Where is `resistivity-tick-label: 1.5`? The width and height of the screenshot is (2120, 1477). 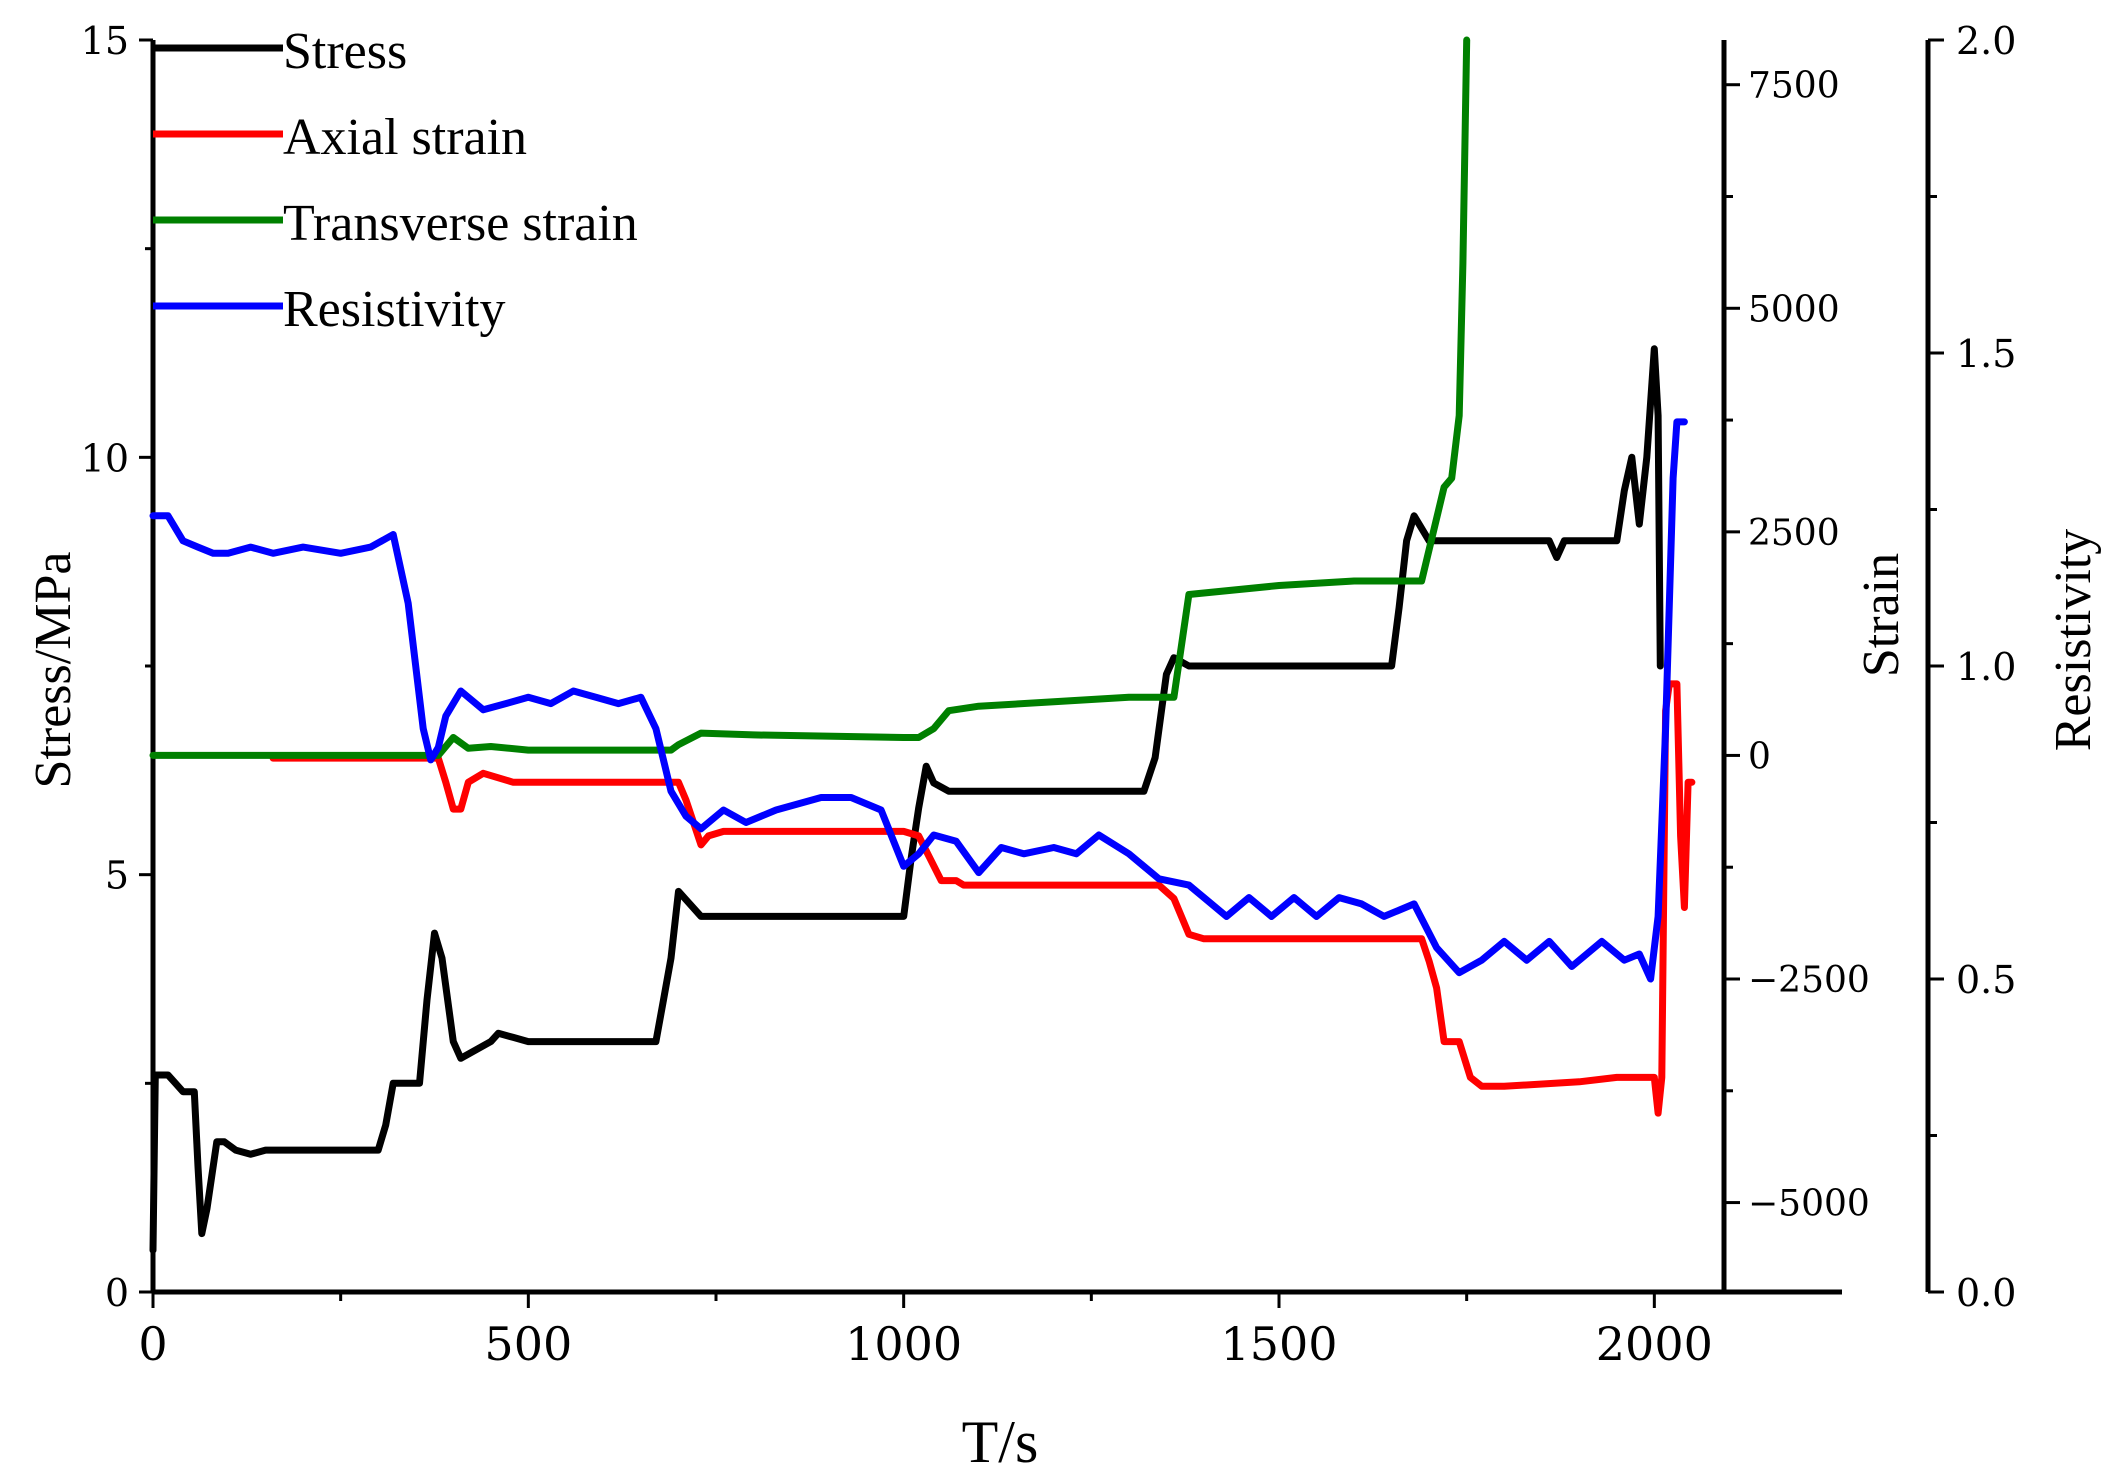
resistivity-tick-label: 1.5 is located at coordinates (1986, 354).